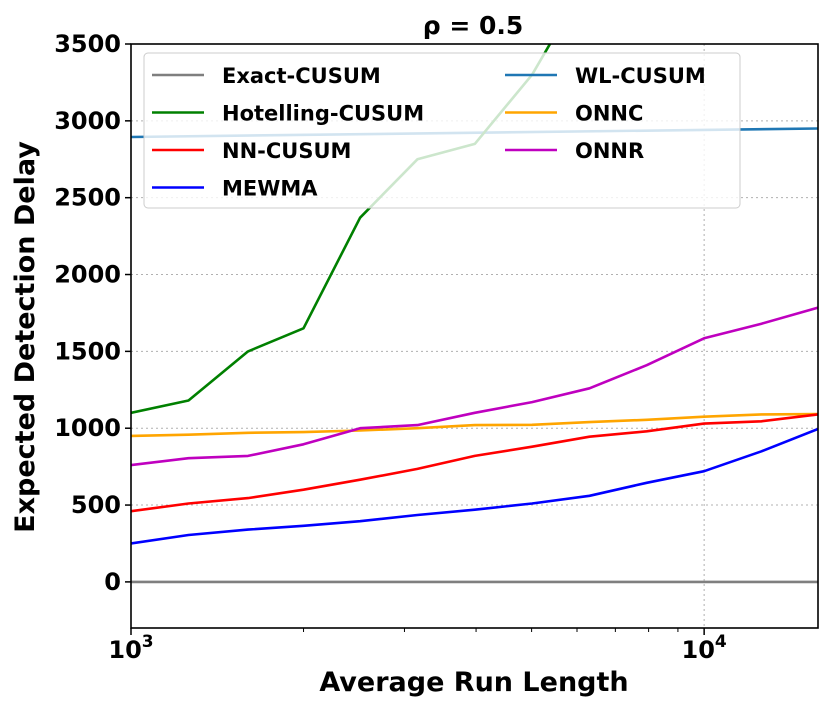  What do you see at coordinates (474, 463) in the screenshot?
I see `series-line-nn-cusum` at bounding box center [474, 463].